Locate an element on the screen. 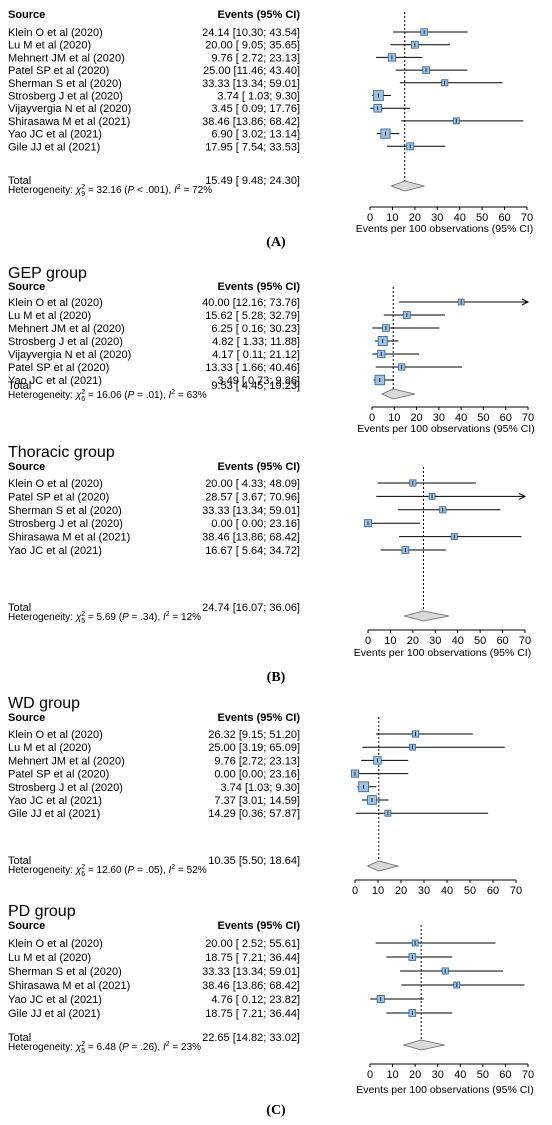 This screenshot has width=552, height=1125. study-events: 3.74 [1.03; 9.30] is located at coordinates (260, 788).